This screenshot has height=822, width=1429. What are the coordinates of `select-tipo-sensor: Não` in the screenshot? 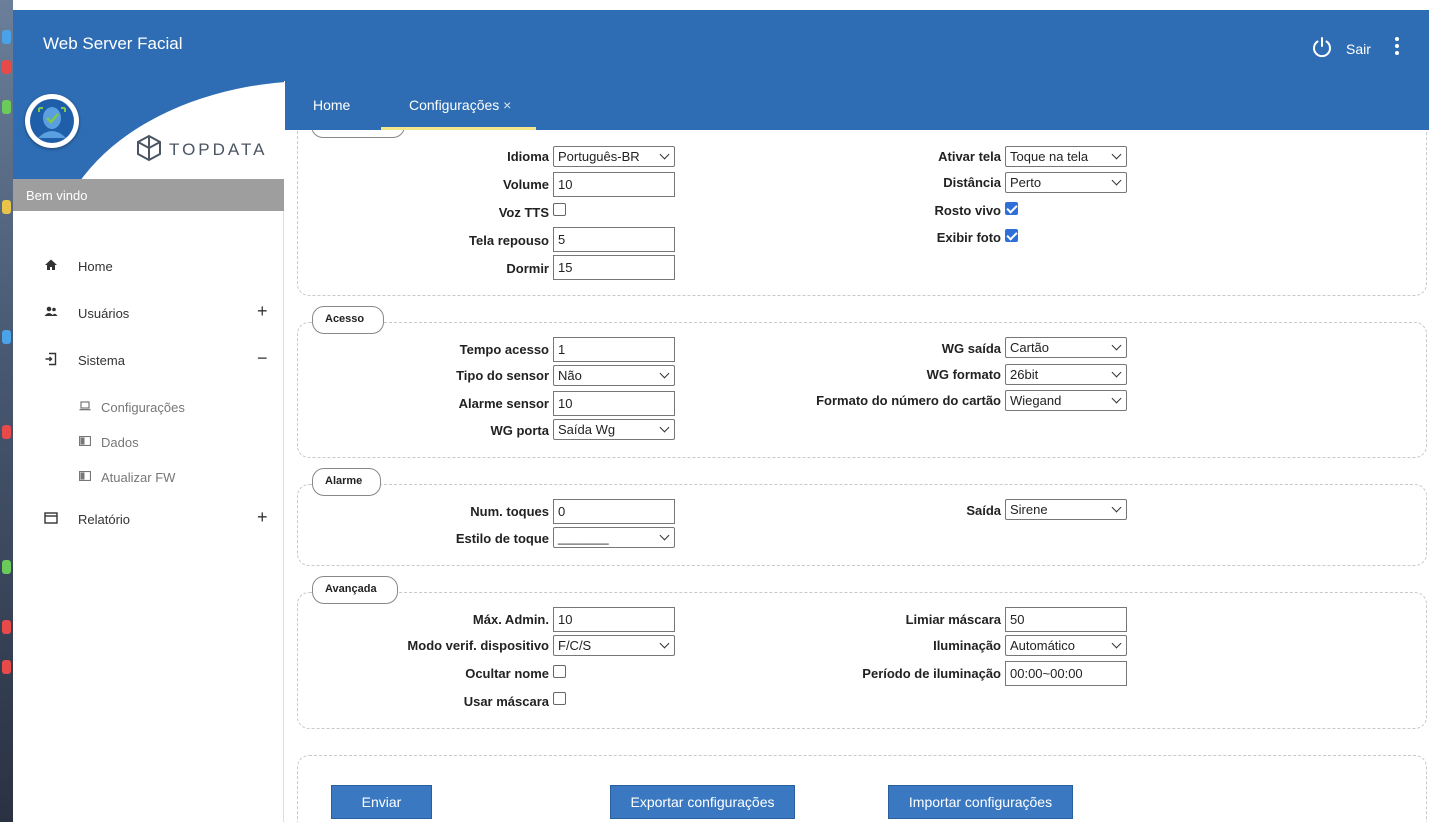 It's located at (614, 375).